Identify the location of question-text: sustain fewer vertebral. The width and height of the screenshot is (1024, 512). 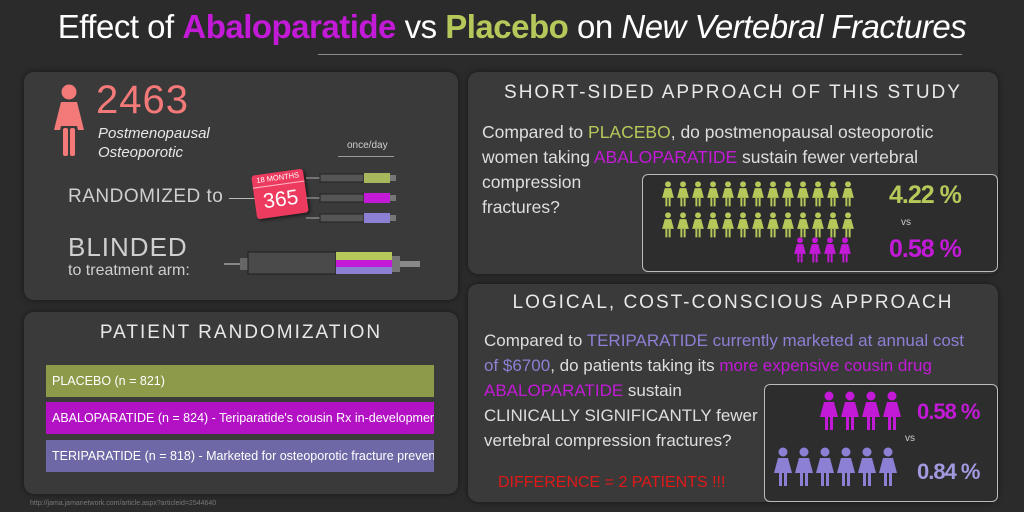
(828, 157).